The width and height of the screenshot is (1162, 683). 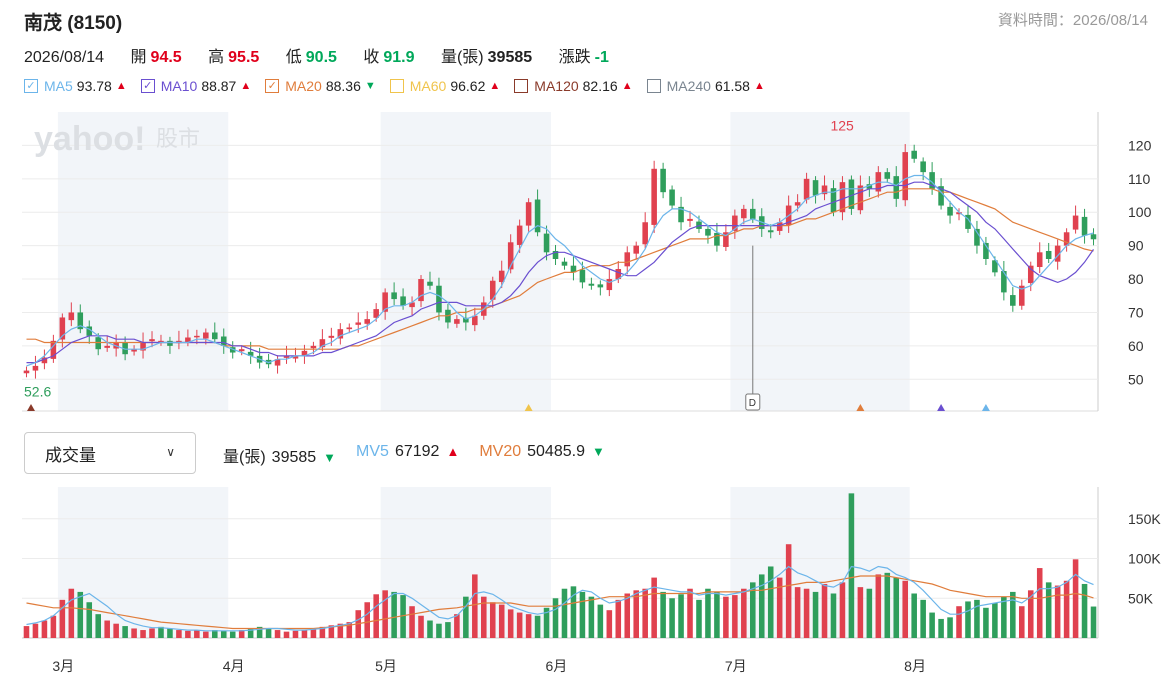 I want to click on ma-legend-item-ma5: ✓ MA5 93.78 ▲, so click(x=75, y=86).